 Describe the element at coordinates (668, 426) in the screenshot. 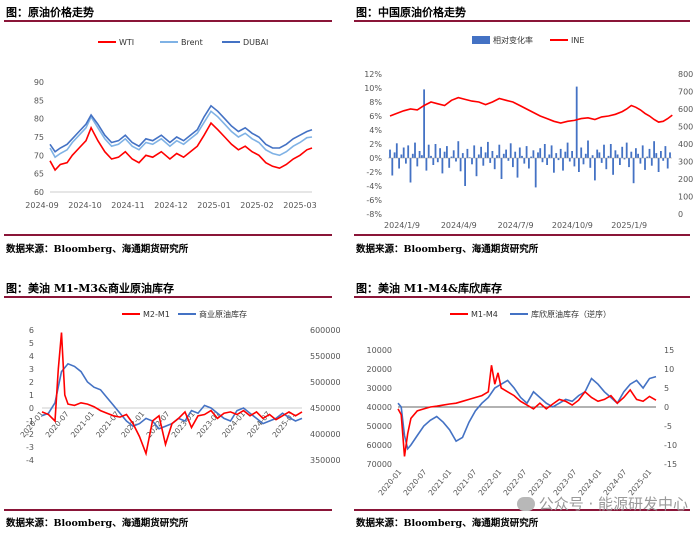

I see `y-right-tick-label: -5` at that location.